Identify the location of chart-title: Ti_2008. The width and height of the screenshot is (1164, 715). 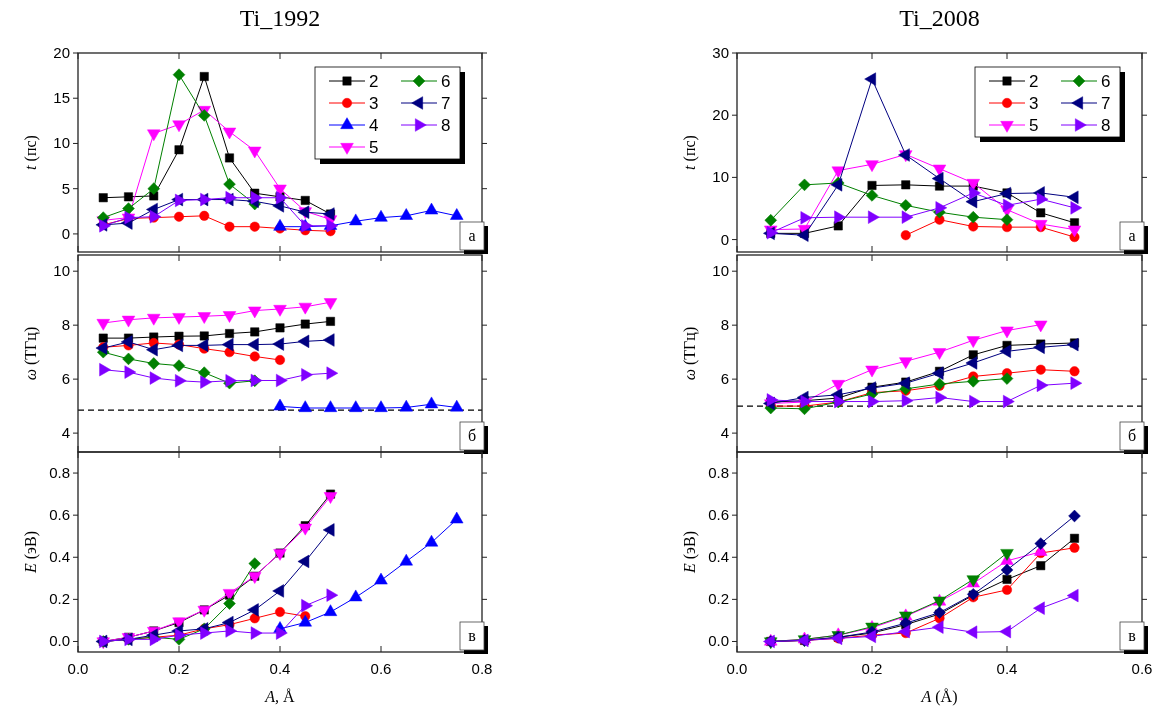
(939, 18).